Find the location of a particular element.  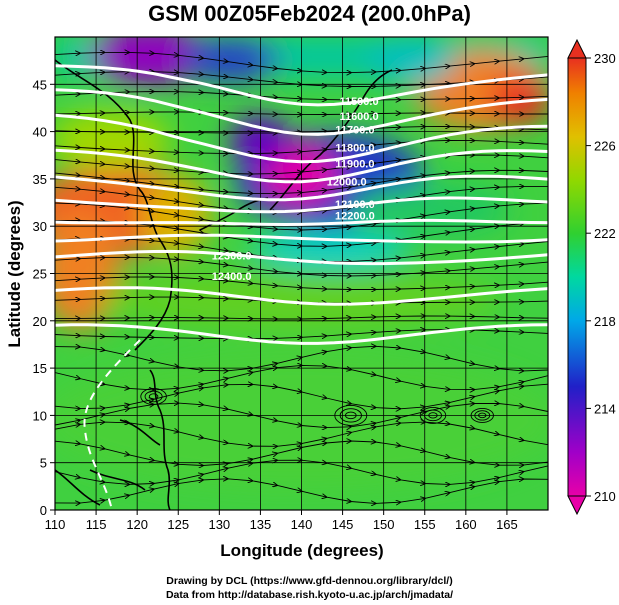

contour-label: 11500.0 is located at coordinates (358, 102).